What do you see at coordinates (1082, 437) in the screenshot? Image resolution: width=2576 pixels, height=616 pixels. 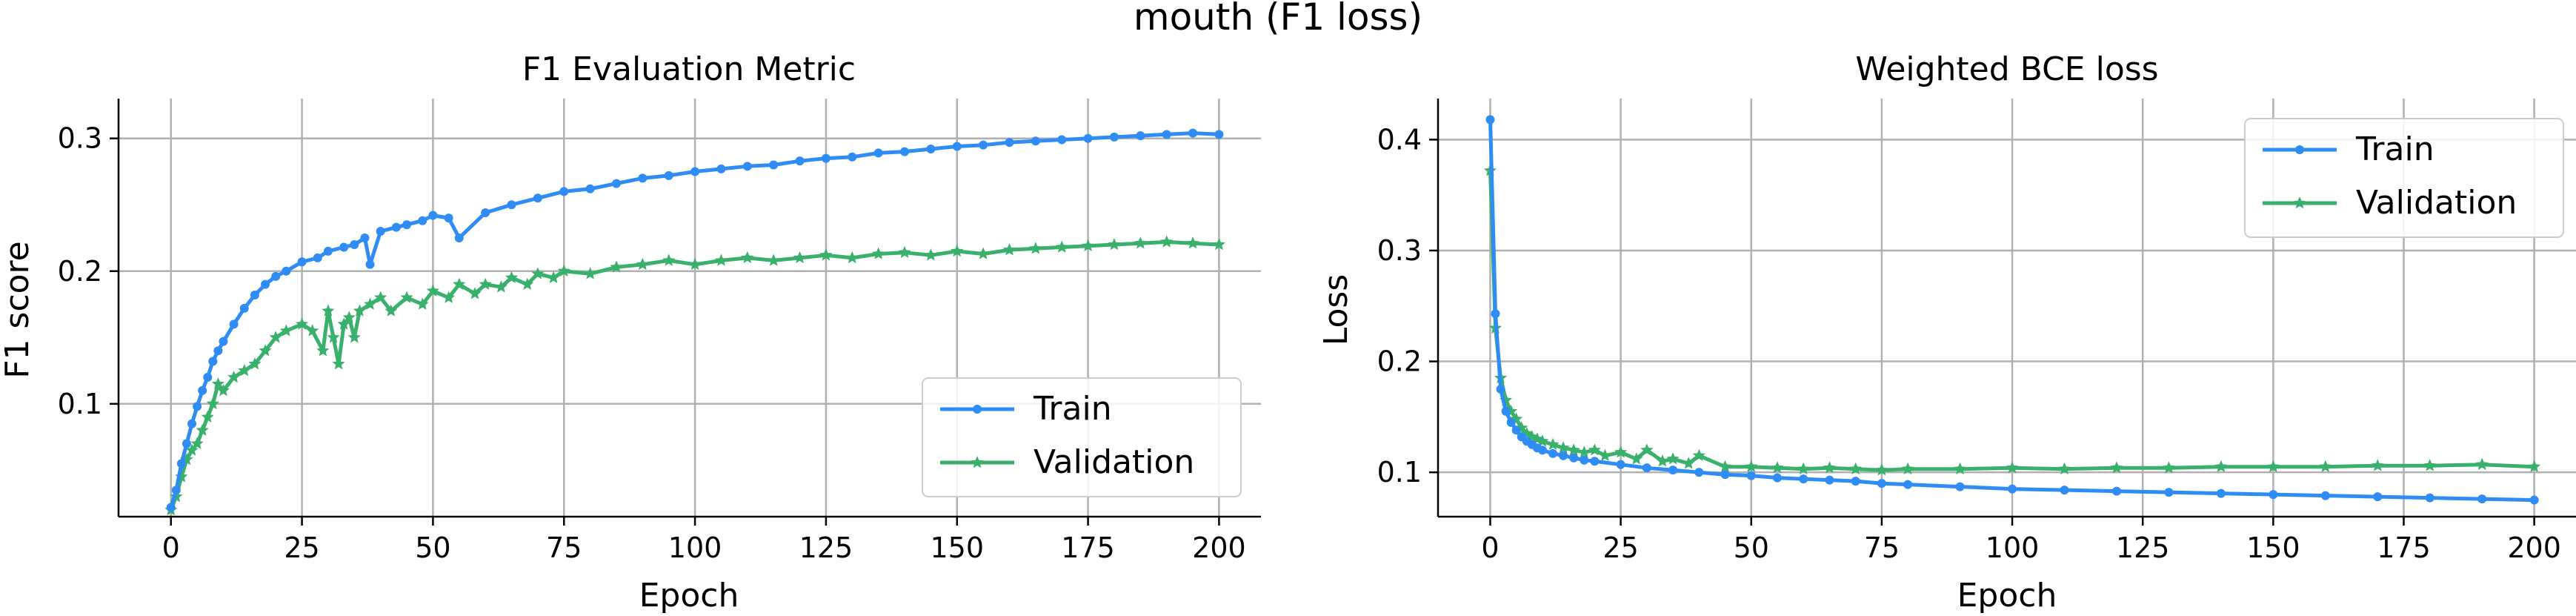 I see `f1-legend: Train Validation` at bounding box center [1082, 437].